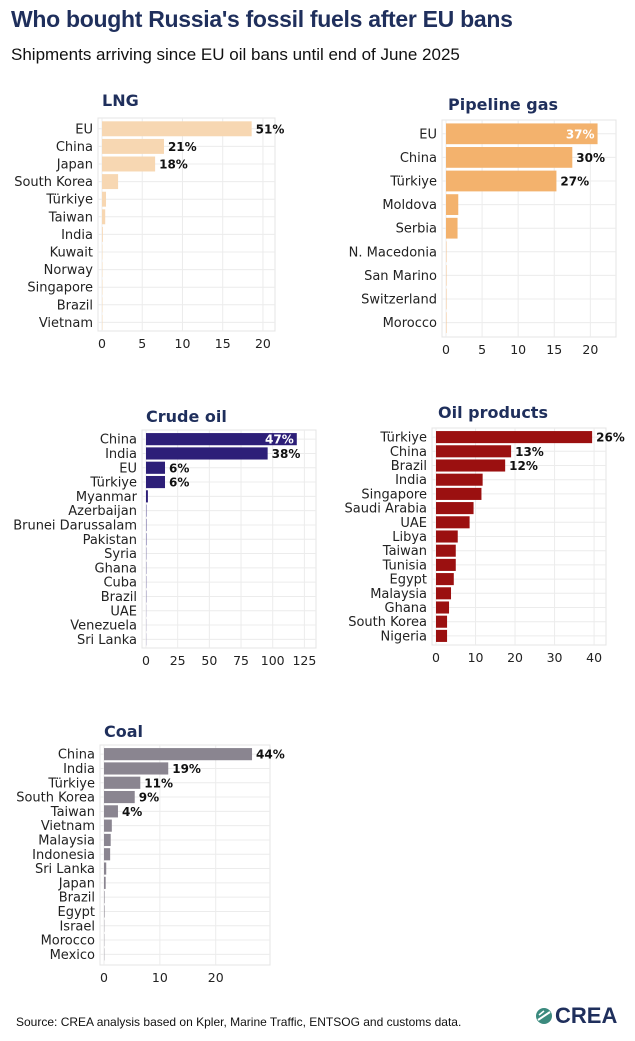 Image resolution: width=635 pixels, height=1041 pixels. I want to click on category-label: Morocco, so click(68, 941).